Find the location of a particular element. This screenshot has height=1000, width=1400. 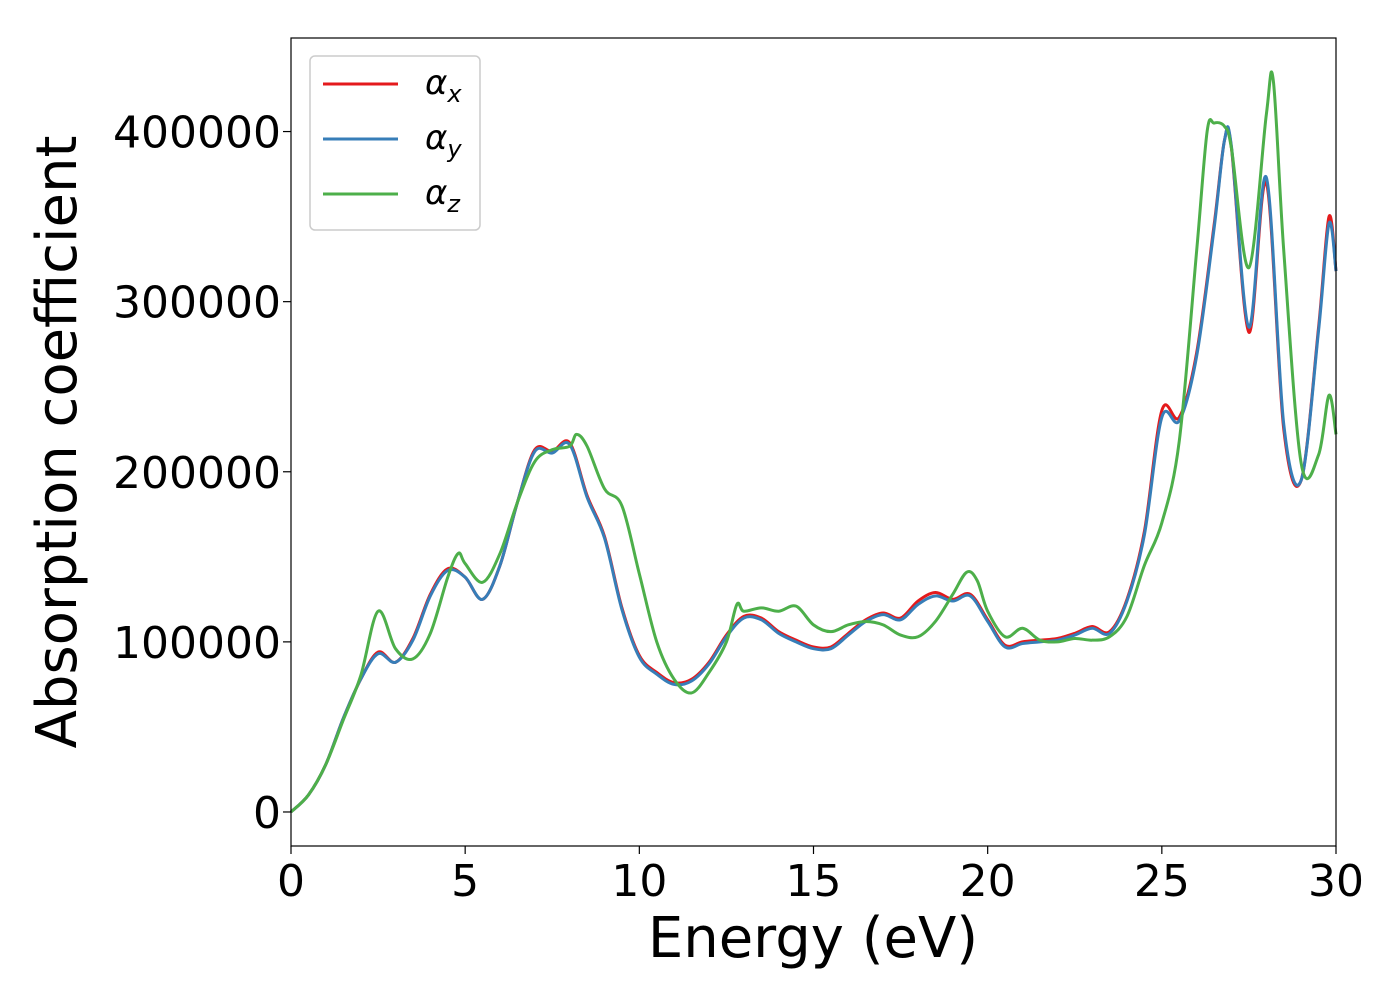

legend-box is located at coordinates (395, 143).